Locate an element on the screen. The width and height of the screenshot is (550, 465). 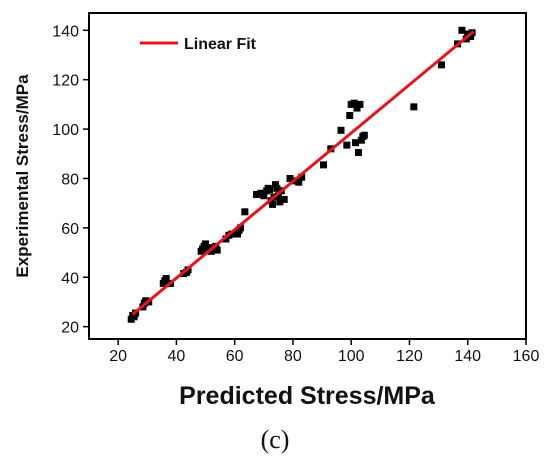
x-tick-label: 40 is located at coordinates (177, 356).